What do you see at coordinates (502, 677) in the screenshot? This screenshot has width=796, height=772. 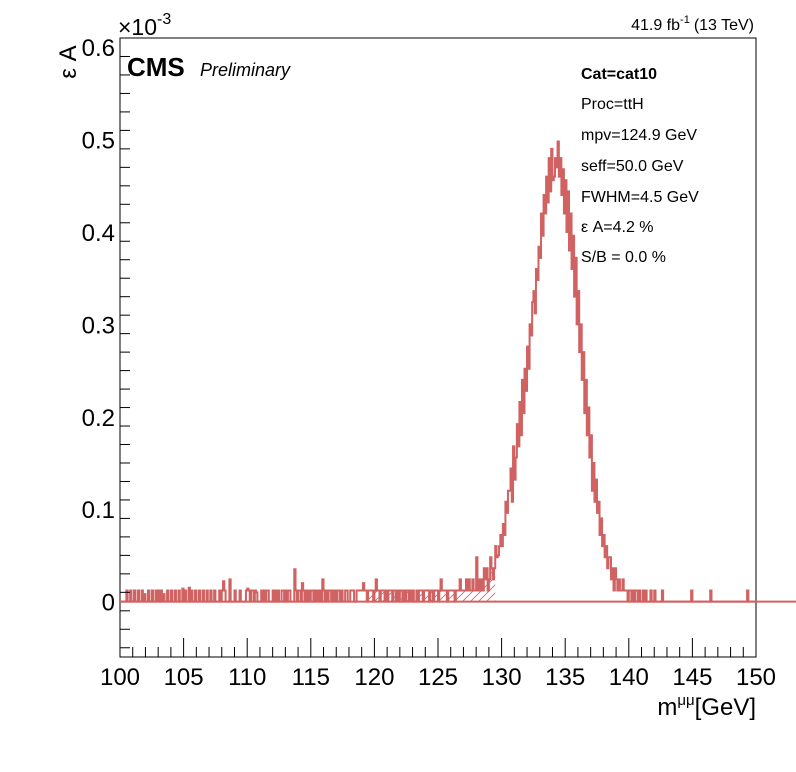 I see `x-tick-label: 130` at bounding box center [502, 677].